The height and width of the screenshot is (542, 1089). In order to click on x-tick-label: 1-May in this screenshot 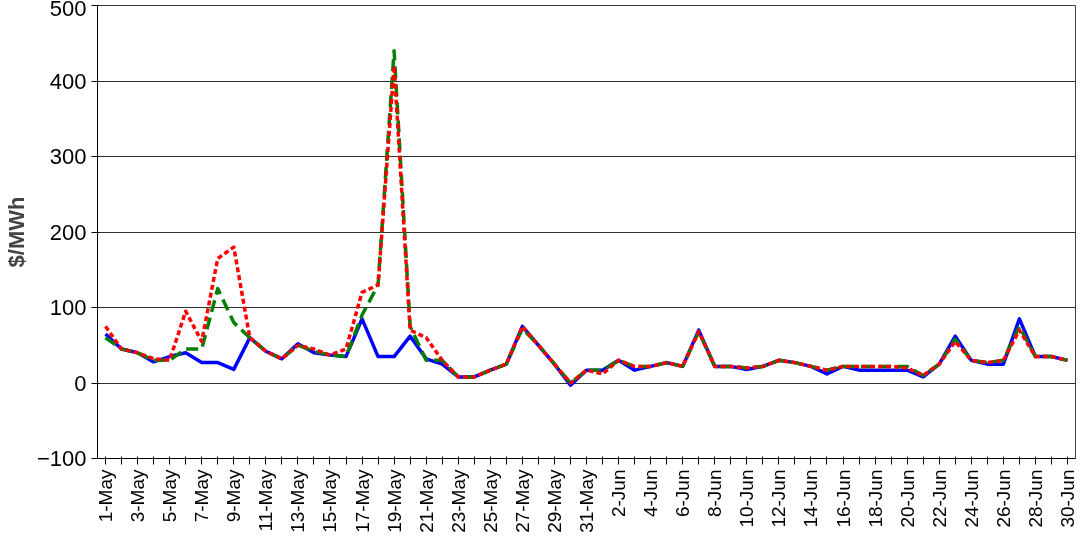, I will do `click(106, 496)`.